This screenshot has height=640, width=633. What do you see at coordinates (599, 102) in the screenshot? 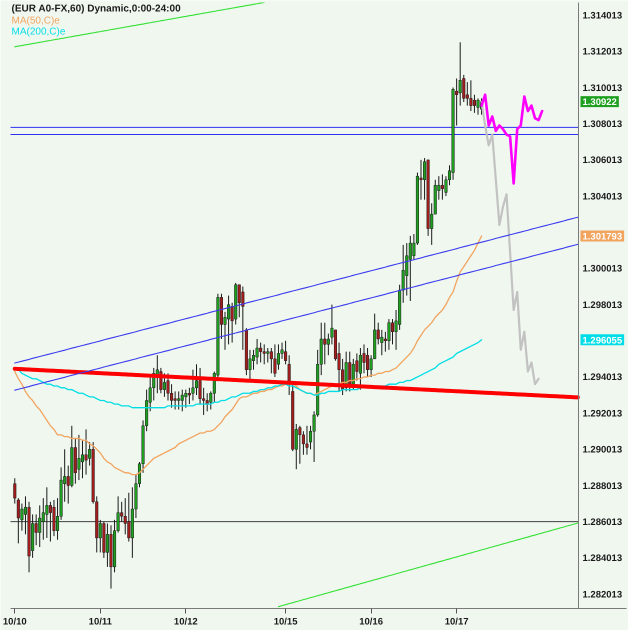
I see `text: 1.30922` at bounding box center [599, 102].